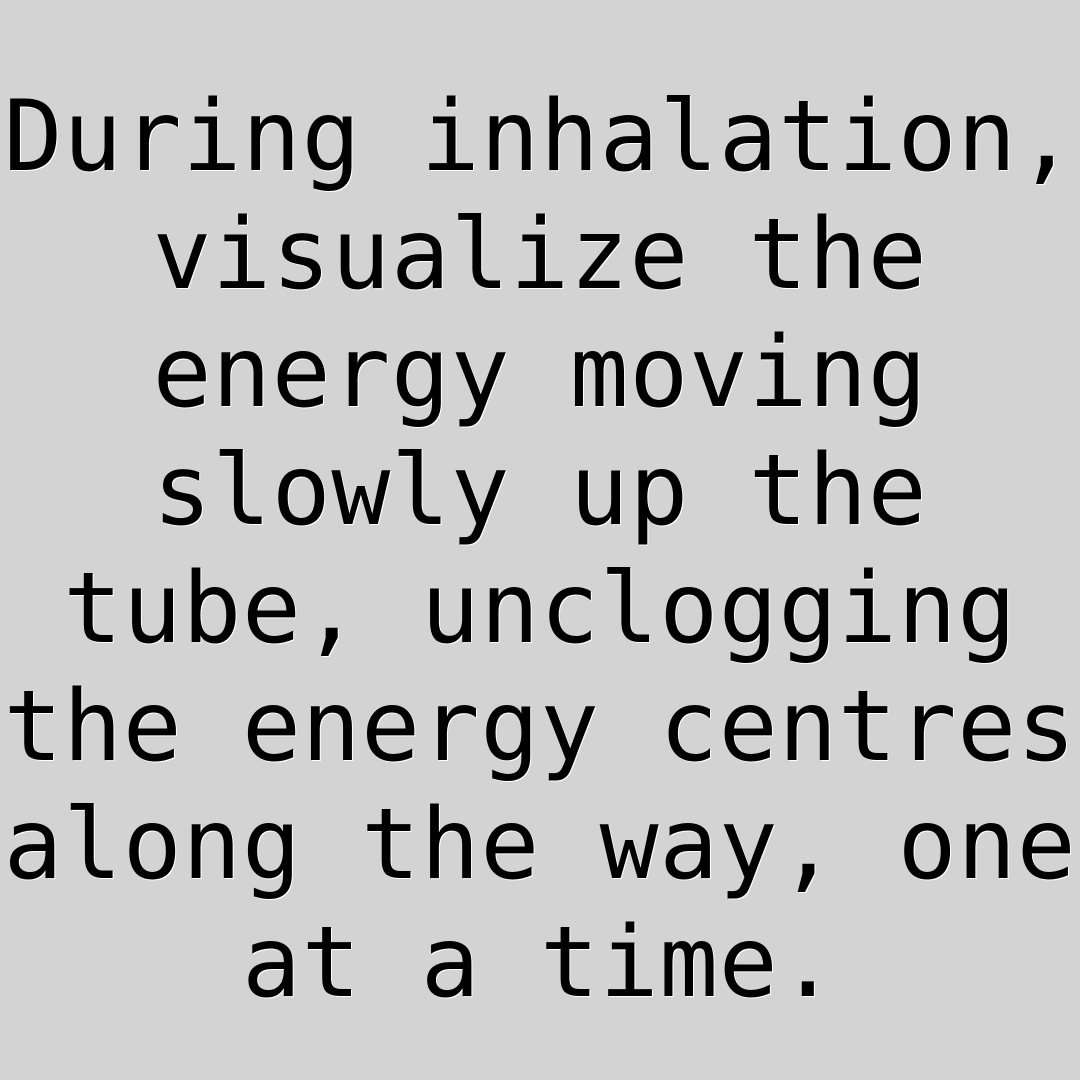 This screenshot has width=1080, height=1080. What do you see at coordinates (540, 609) in the screenshot?
I see `quote-line-5: tube, unclogging` at bounding box center [540, 609].